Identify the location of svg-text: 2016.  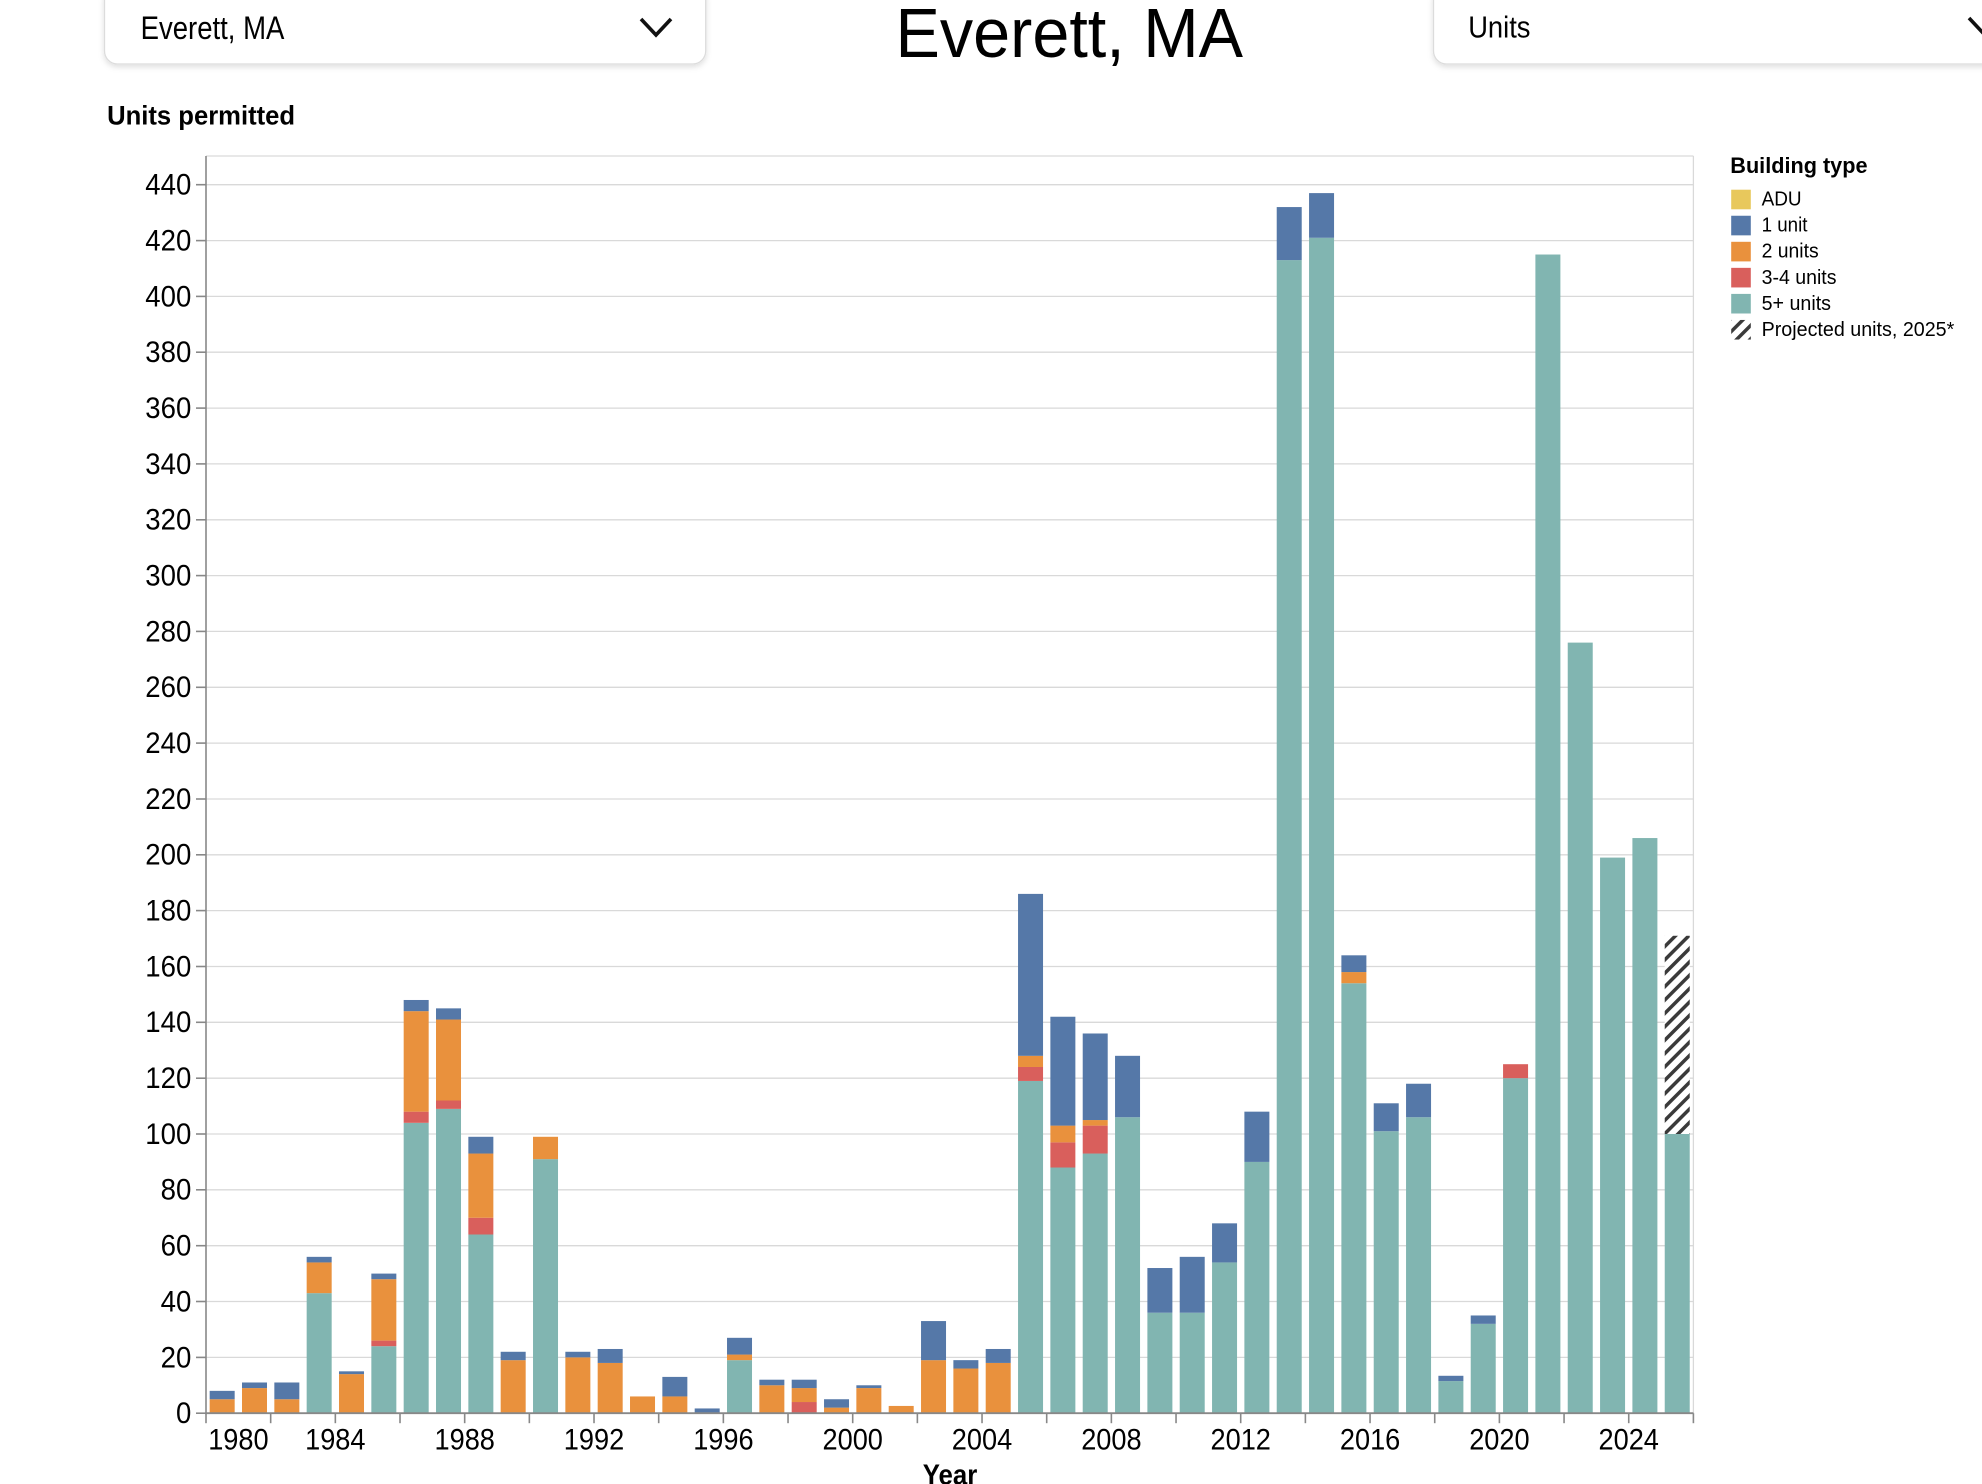
(1370, 1440).